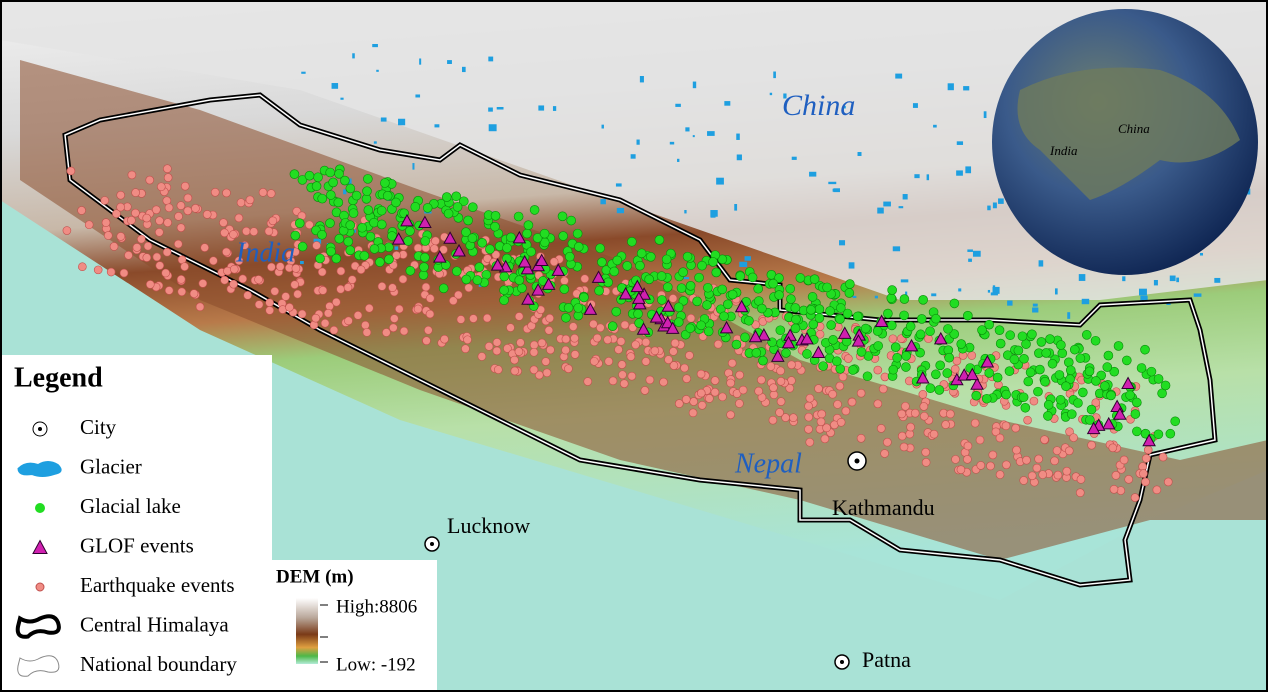 This screenshot has height=692, width=1268. Describe the element at coordinates (154, 624) in the screenshot. I see `legend-label: Central Himalaya` at that location.